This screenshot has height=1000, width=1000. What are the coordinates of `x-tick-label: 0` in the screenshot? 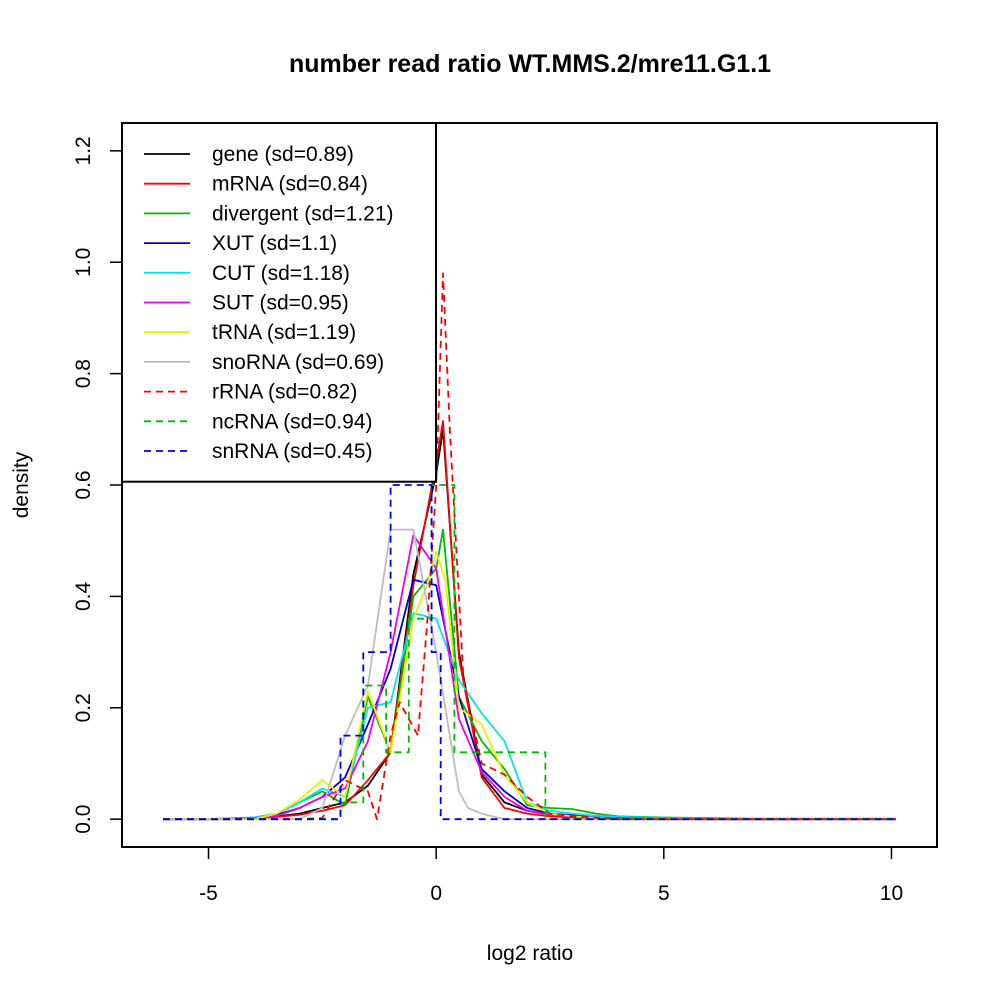 It's located at (436, 893).